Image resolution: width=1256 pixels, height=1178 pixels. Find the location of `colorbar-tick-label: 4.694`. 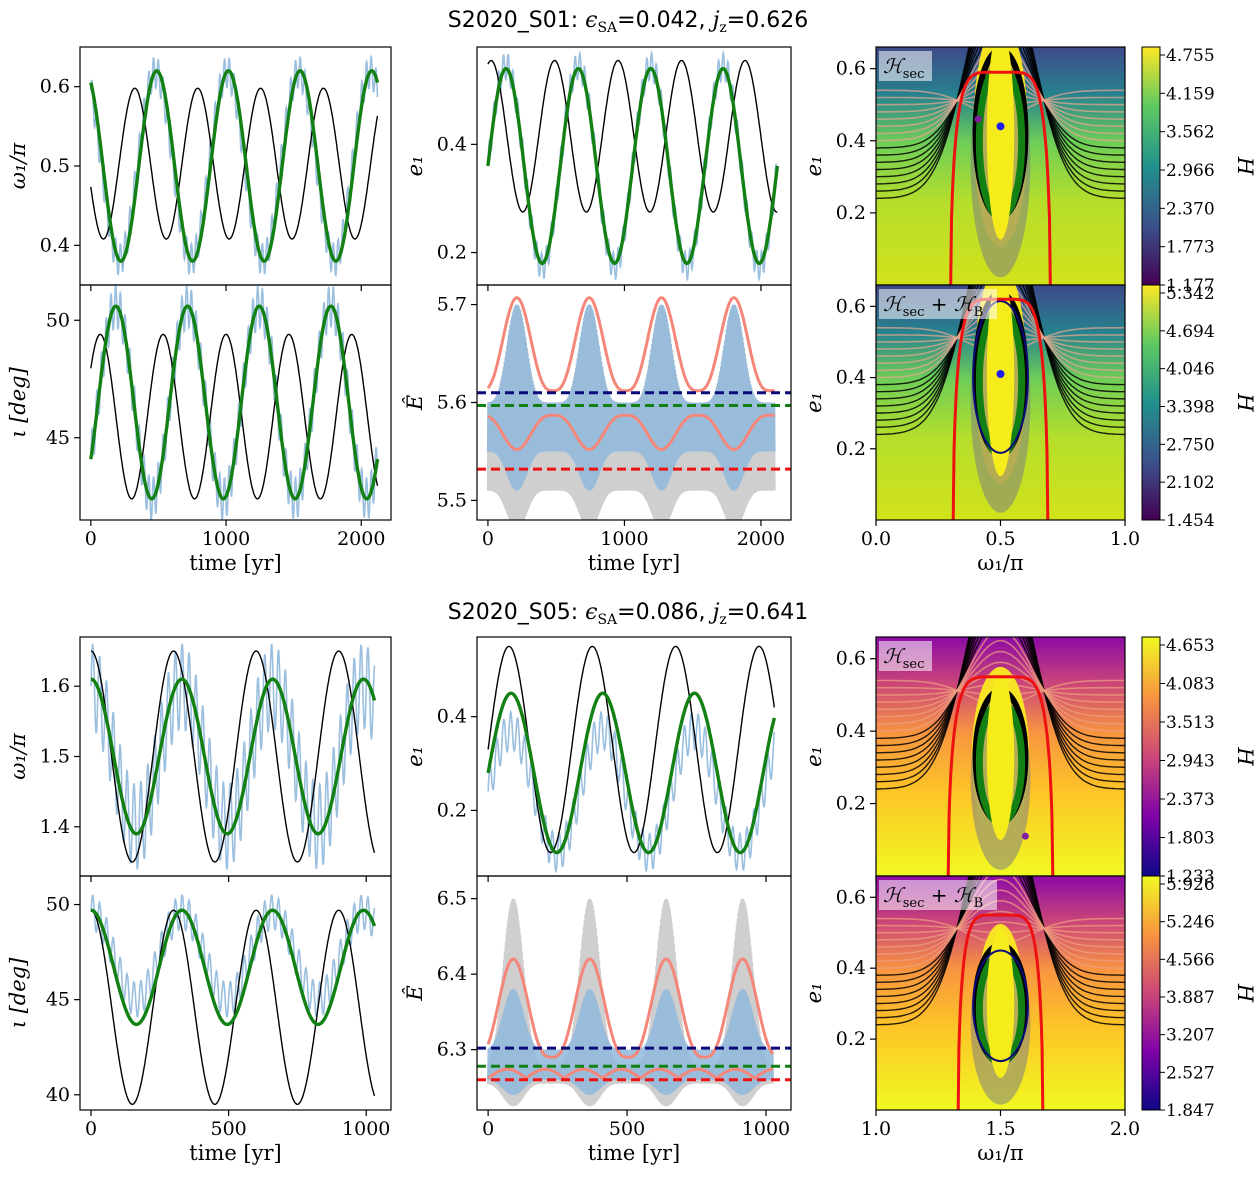

colorbar-tick-label: 4.694 is located at coordinates (1190, 332).